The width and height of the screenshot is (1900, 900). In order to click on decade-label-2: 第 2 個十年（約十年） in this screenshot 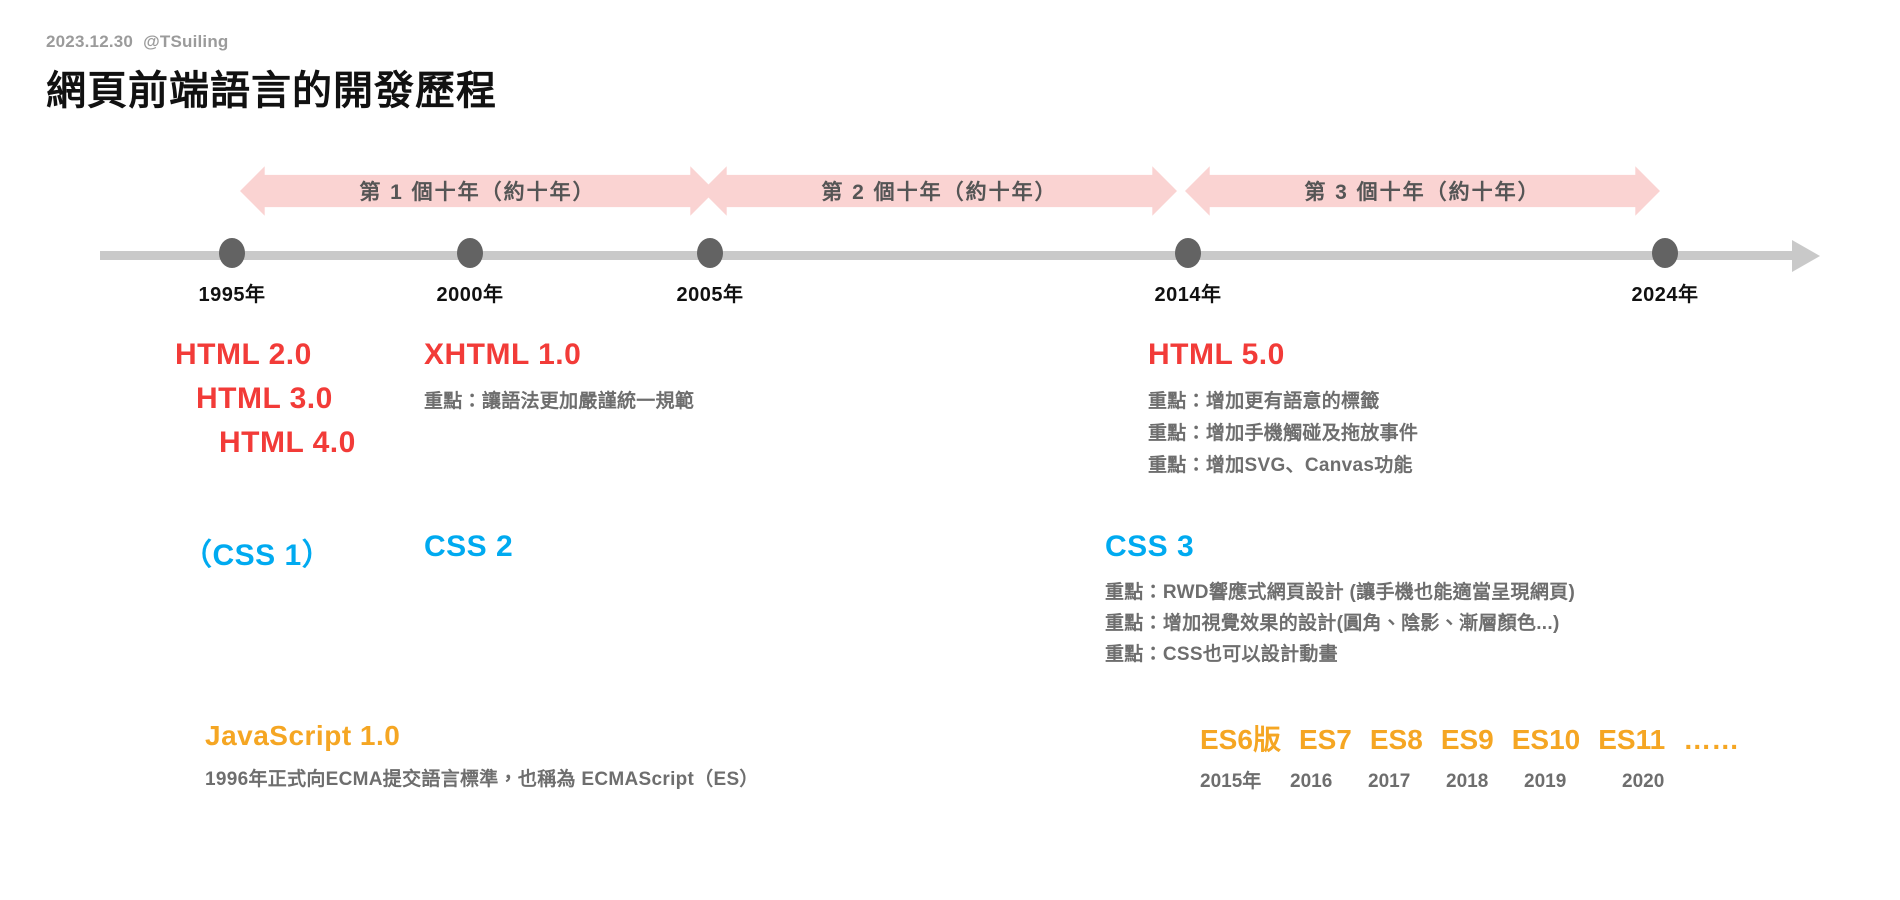, I will do `click(939, 192)`.